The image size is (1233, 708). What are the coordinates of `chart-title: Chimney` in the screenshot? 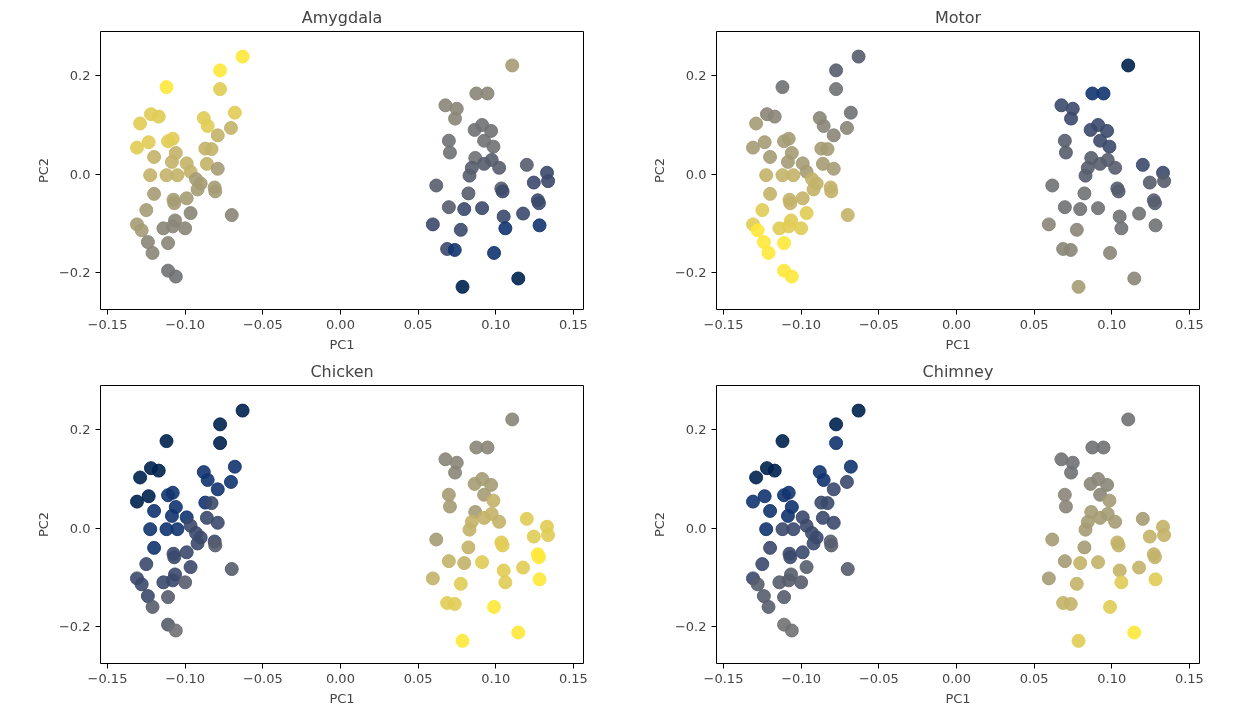 It's located at (958, 371).